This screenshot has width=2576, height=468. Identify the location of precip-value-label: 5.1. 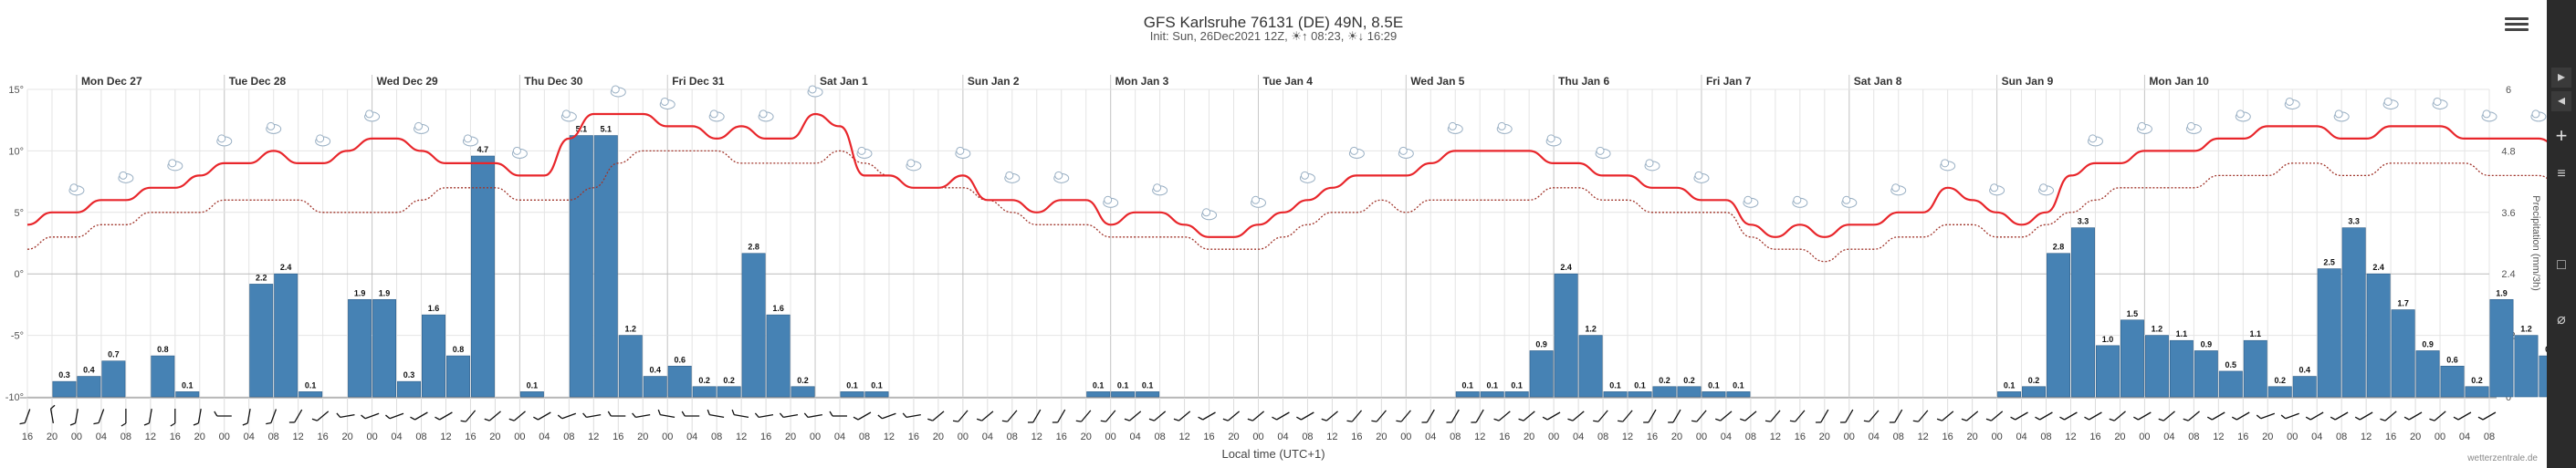
(607, 129).